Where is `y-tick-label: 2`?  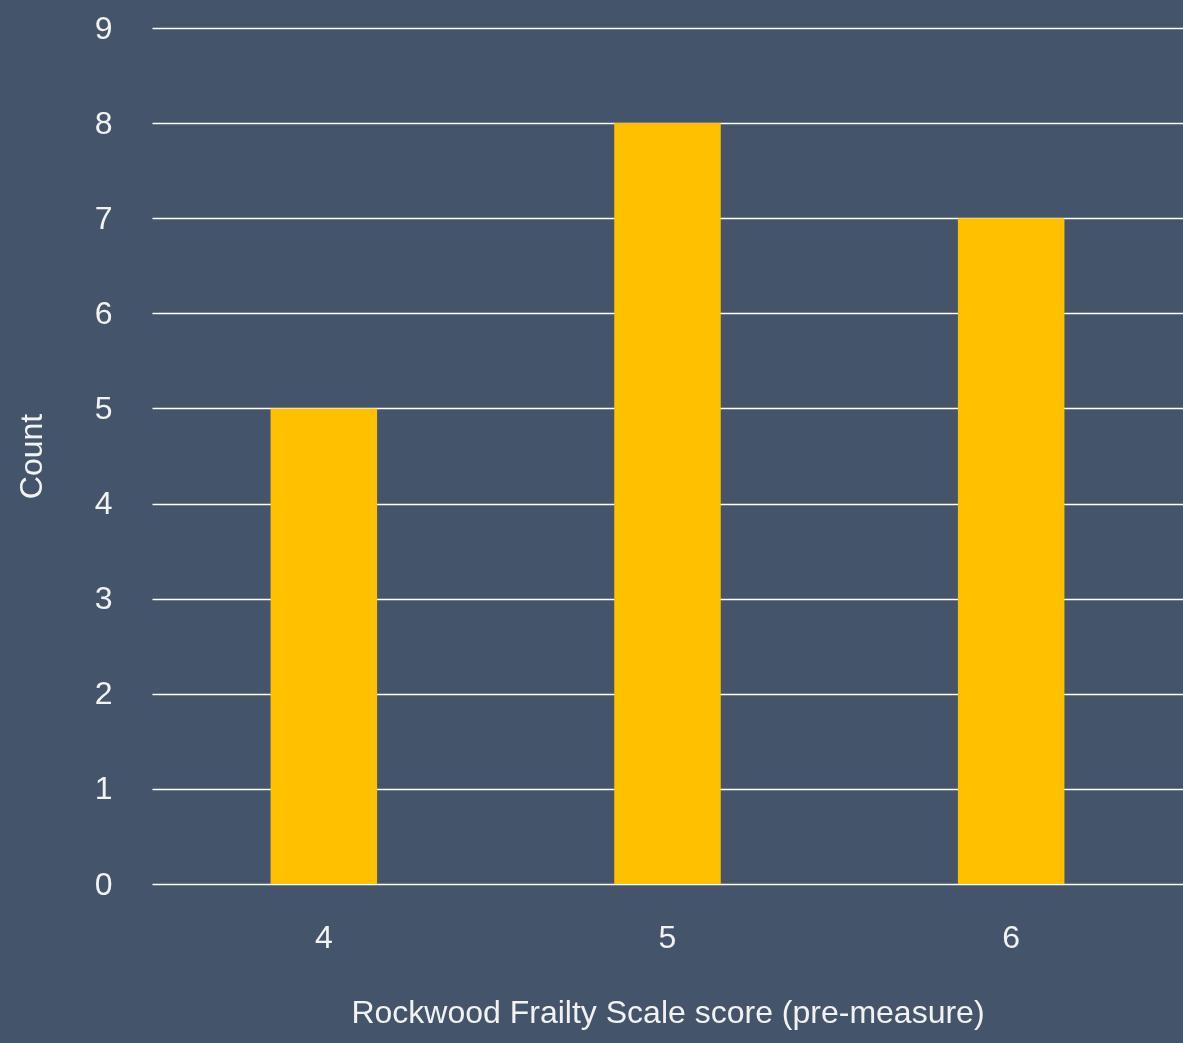 y-tick-label: 2 is located at coordinates (103, 693).